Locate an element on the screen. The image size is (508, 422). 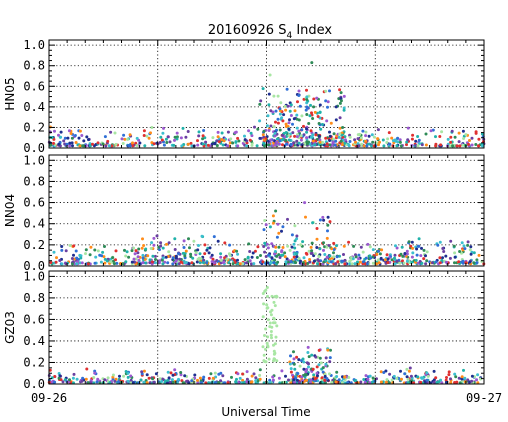
y-tick-label: 0.4 is located at coordinates (34, 224).